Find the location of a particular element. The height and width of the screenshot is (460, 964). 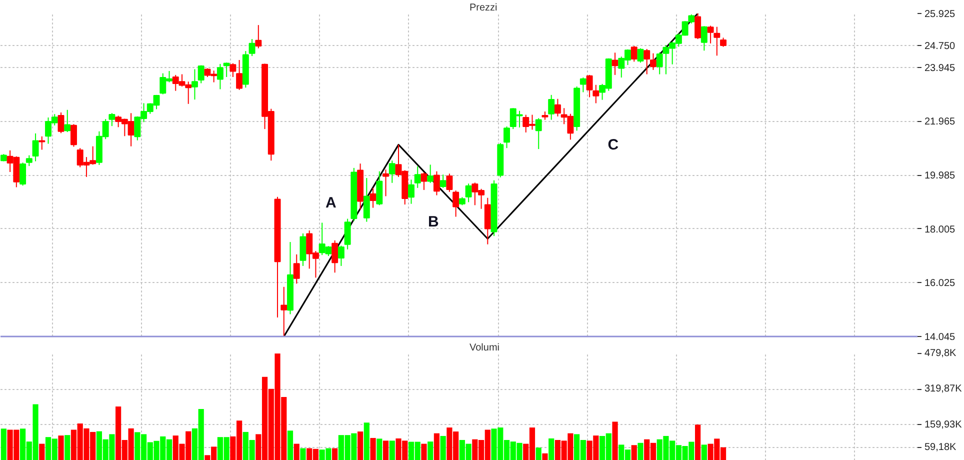

y-tick-label: 59,18K is located at coordinates (940, 447).